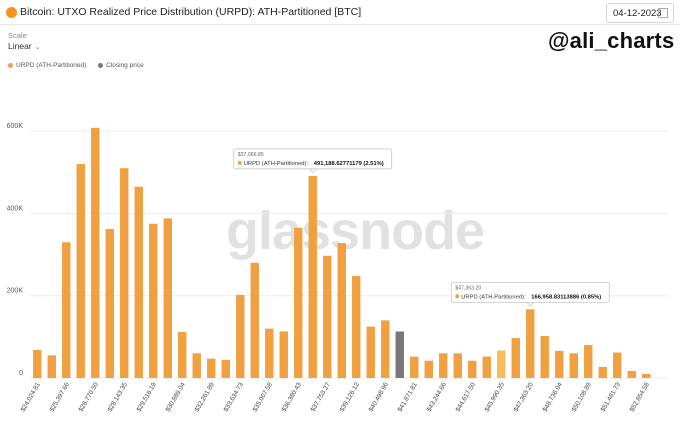 The width and height of the screenshot is (680, 421). I want to click on tooltip-47363-pointer, so click(530, 304).